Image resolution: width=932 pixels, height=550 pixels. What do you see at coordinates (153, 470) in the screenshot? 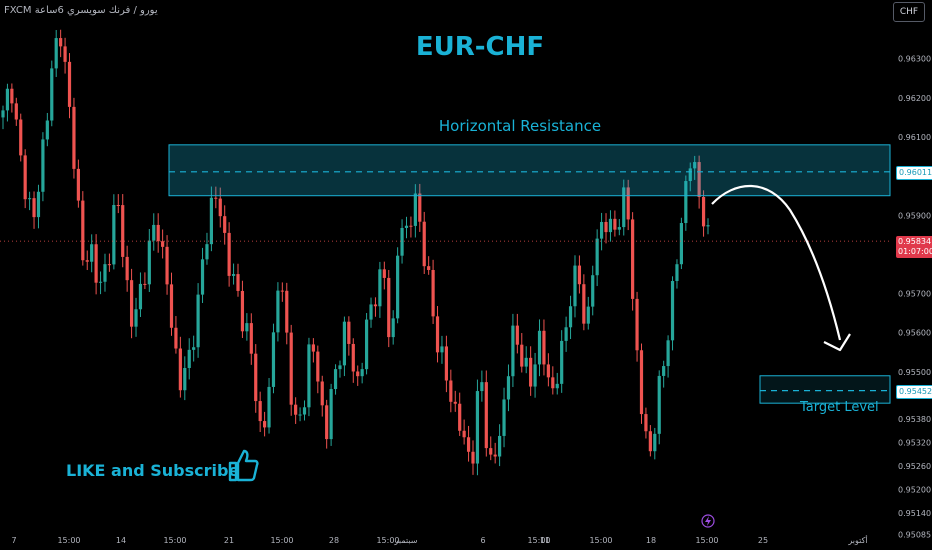
I see `cta-text: LIKE and Subscribe` at bounding box center [153, 470].